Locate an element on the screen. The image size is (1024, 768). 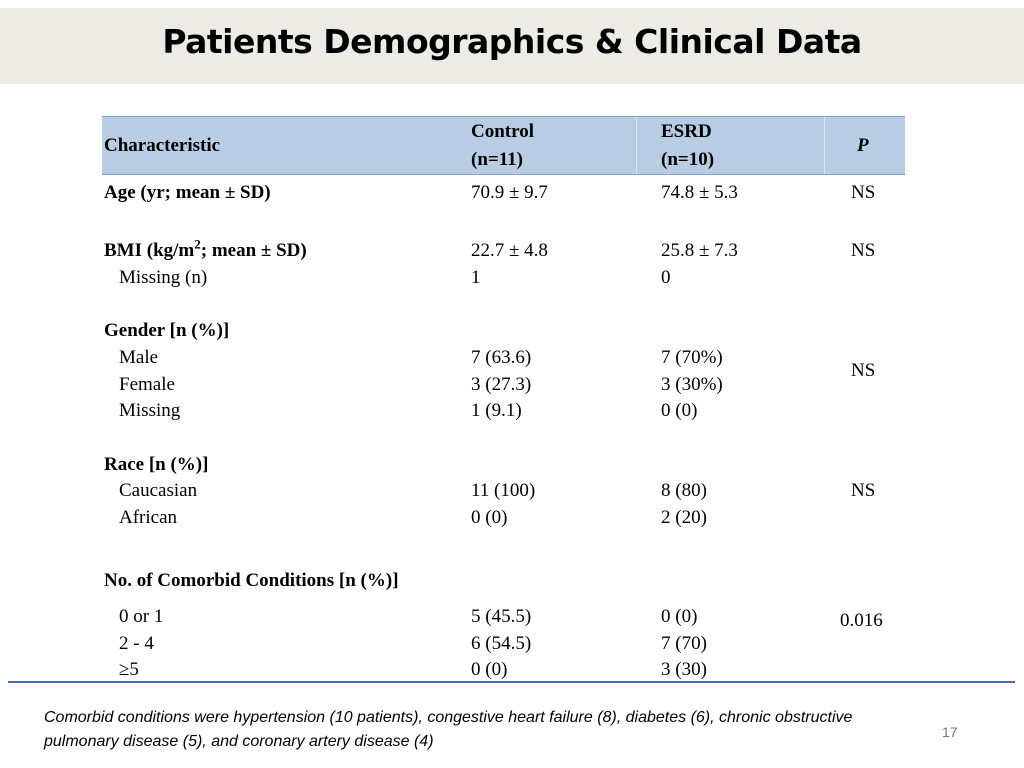
comorbid-row-2-control: 6 (54.5) is located at coordinates (501, 643).